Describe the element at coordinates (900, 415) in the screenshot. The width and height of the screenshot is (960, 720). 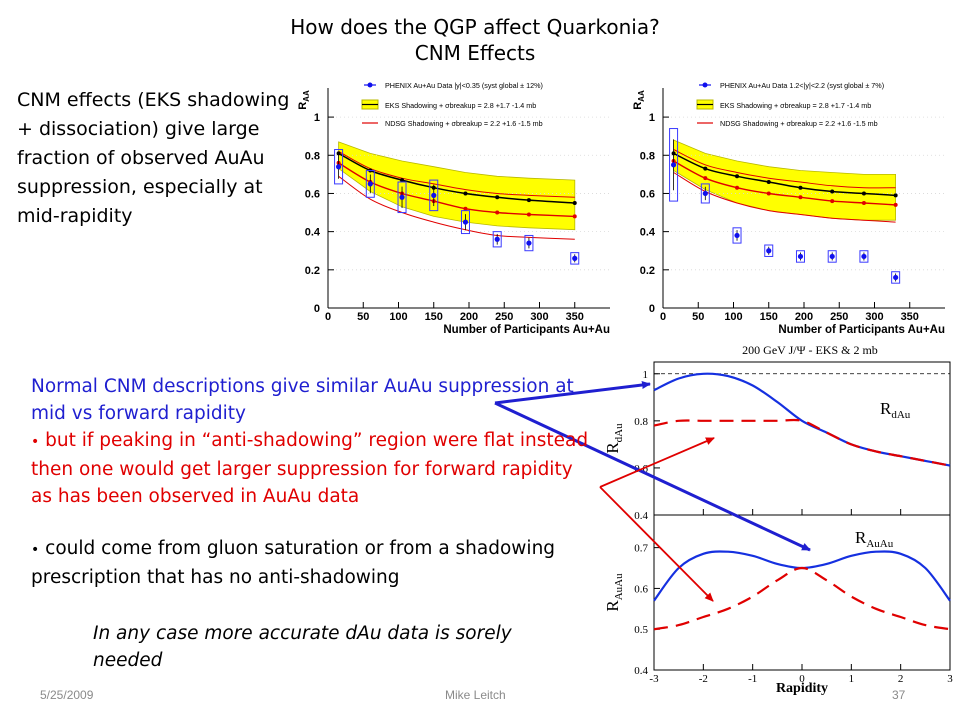
I see `panel-label-sub: dAu` at that location.